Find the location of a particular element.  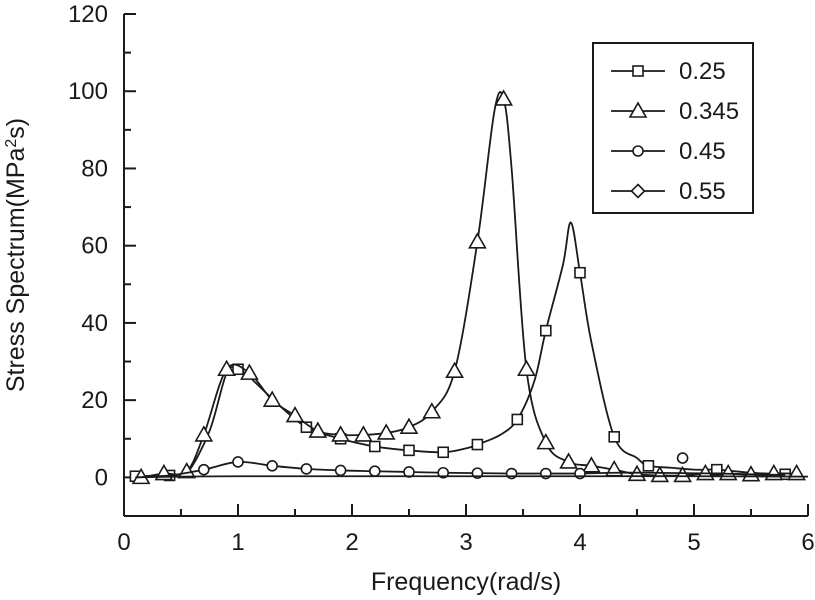

y-axis-label: Stress Spectrum(MPa2s) is located at coordinates (16, 255).